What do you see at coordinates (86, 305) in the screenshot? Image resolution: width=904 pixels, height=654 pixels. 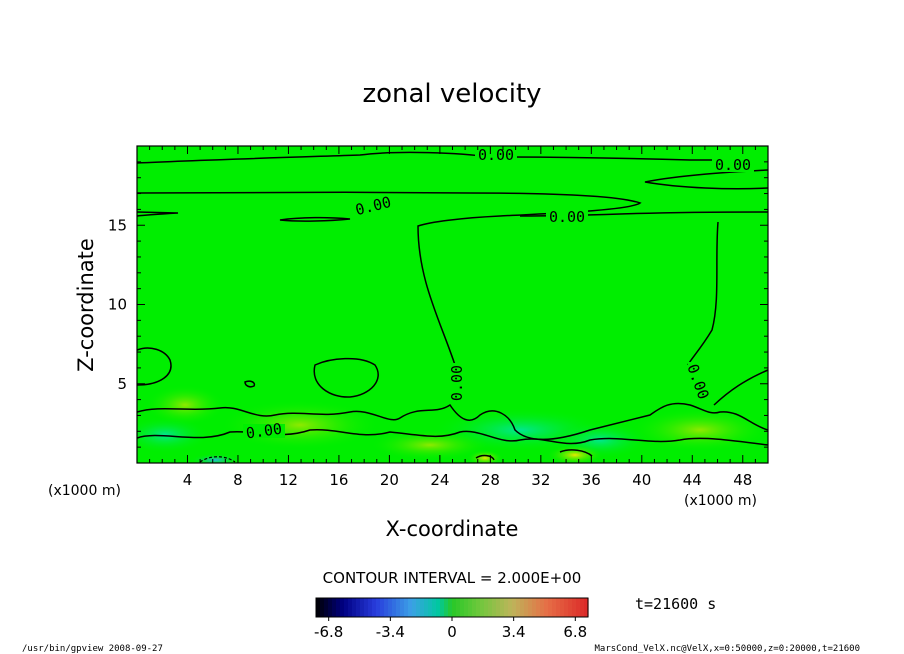 I see `y-axis-label: Z-coordinate` at bounding box center [86, 305].